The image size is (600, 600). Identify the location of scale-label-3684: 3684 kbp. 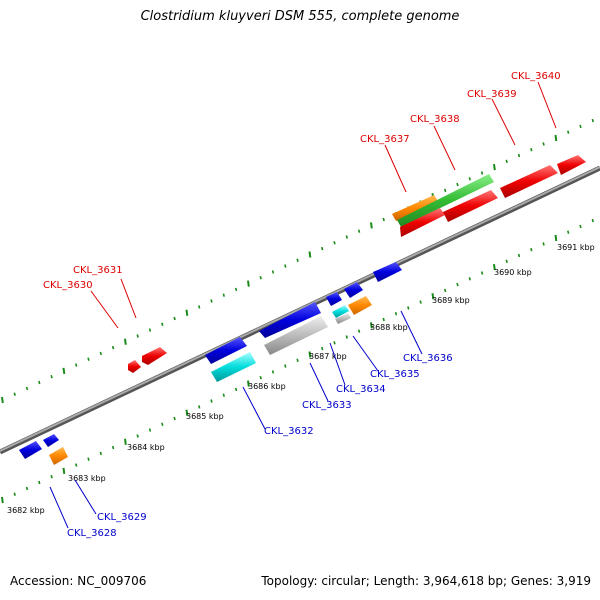
(146, 447).